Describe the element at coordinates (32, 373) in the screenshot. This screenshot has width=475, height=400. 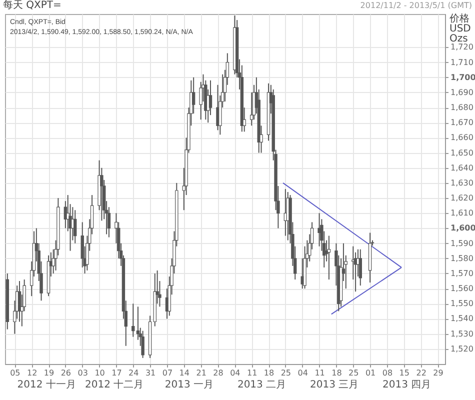
I see `x-tick-label: 12` at that location.